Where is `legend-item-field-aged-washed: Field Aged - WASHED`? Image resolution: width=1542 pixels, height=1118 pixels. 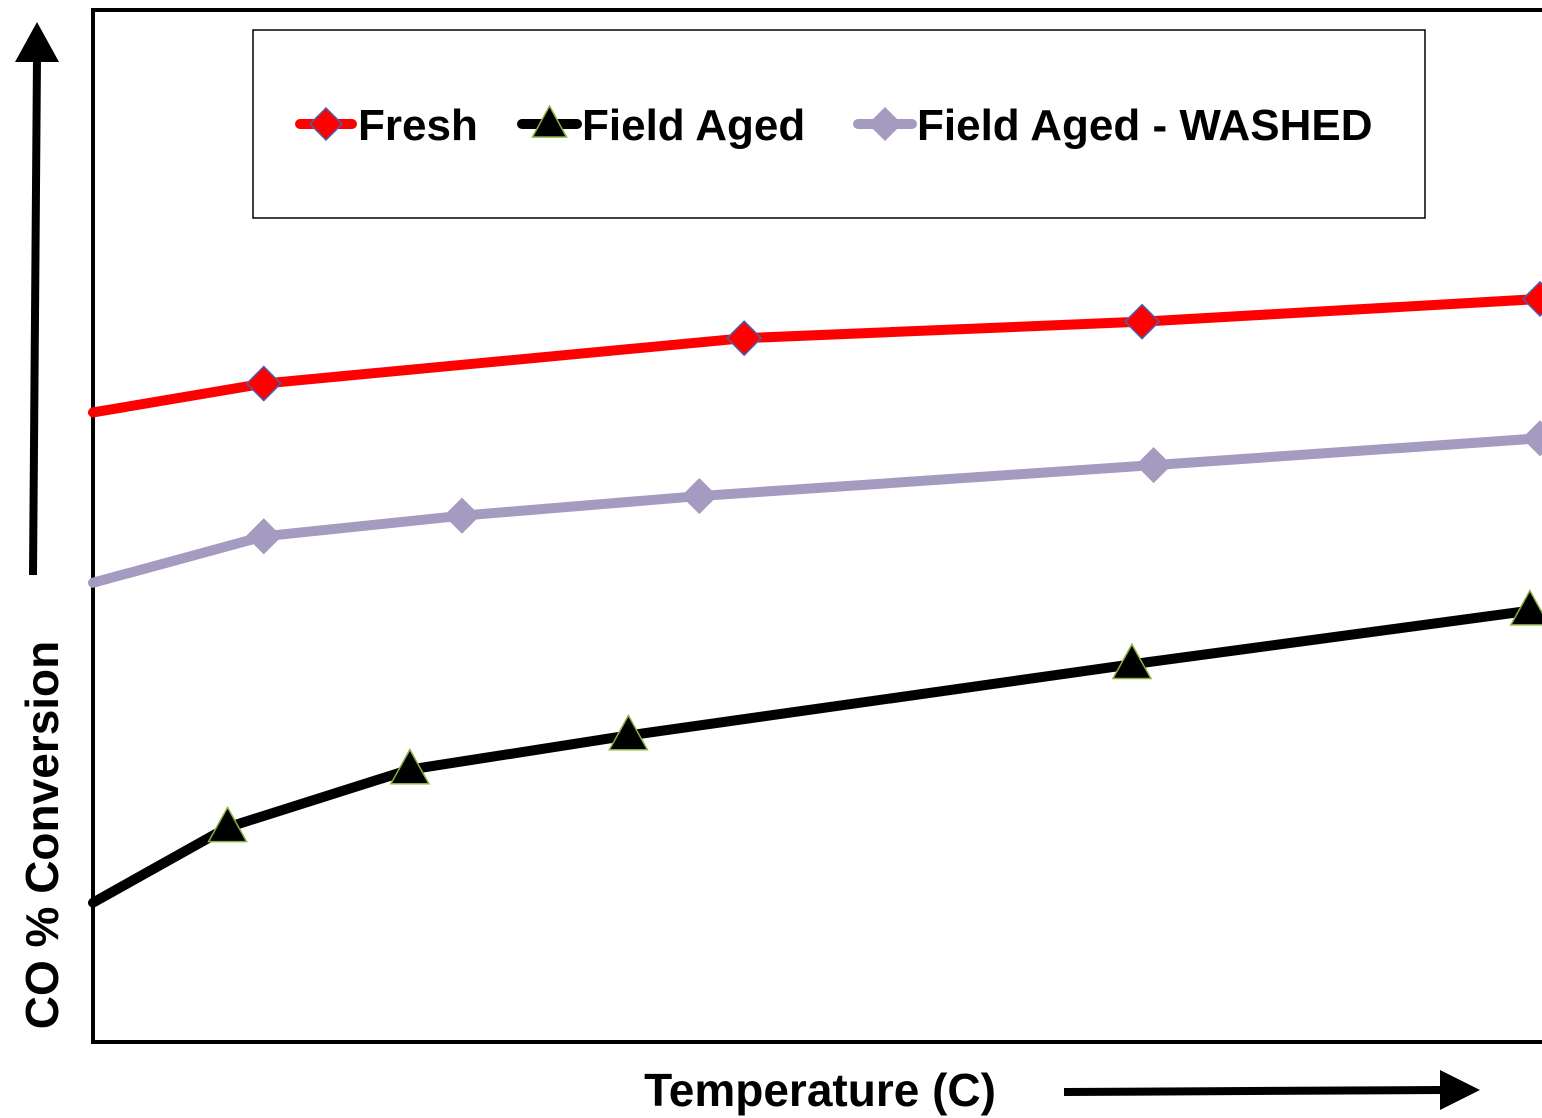
legend-item-field-aged-washed: Field Aged - WASHED is located at coordinates (1113, 125).